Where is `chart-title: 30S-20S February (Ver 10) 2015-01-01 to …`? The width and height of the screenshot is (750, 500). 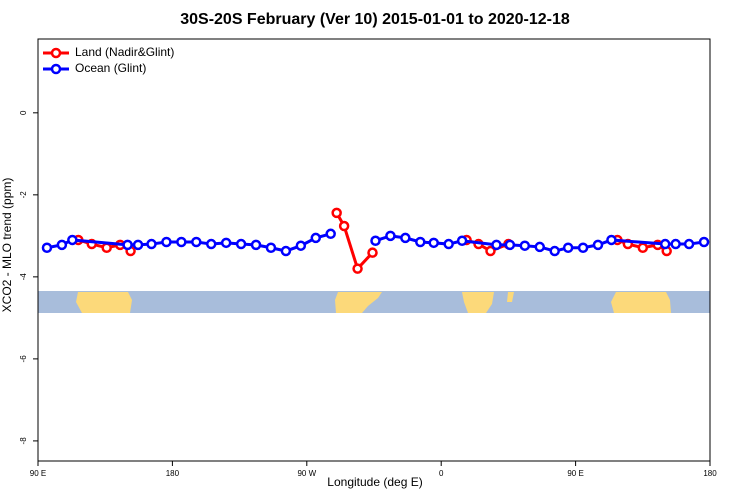 chart-title: 30S-20S February (Ver 10) 2015-01-01 to … is located at coordinates (375, 19).